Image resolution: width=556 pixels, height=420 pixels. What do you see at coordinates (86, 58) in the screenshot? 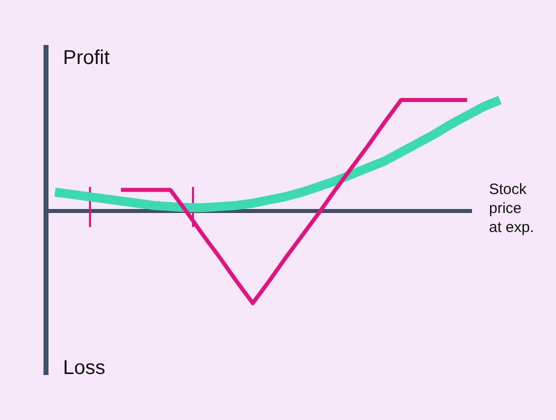
I see `text: Profit` at bounding box center [86, 58].